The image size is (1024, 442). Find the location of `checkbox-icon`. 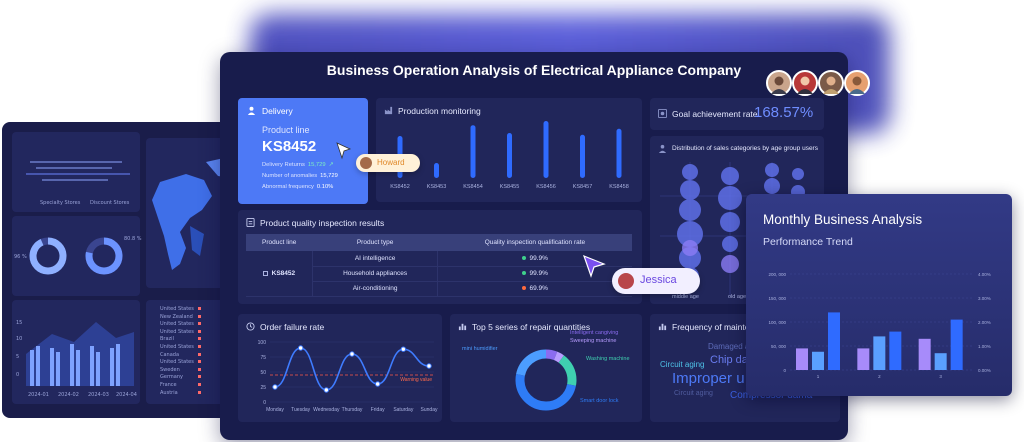

checkbox-icon is located at coordinates (265, 273).